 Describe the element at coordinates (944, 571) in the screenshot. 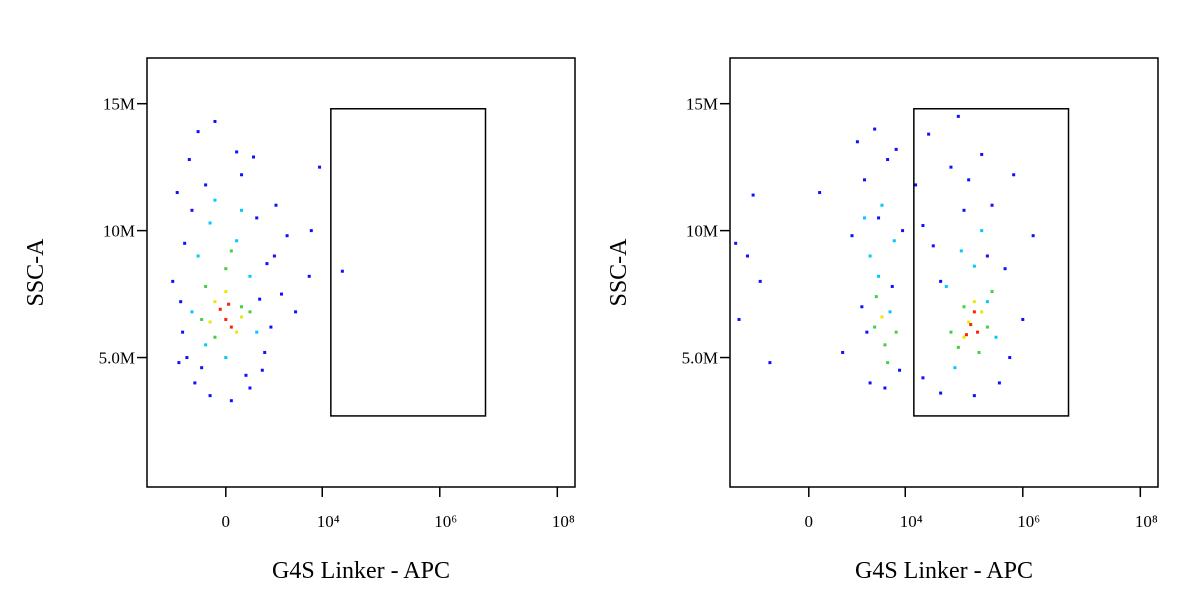

I see `x-axis-title: G4S Linker - APC` at that location.